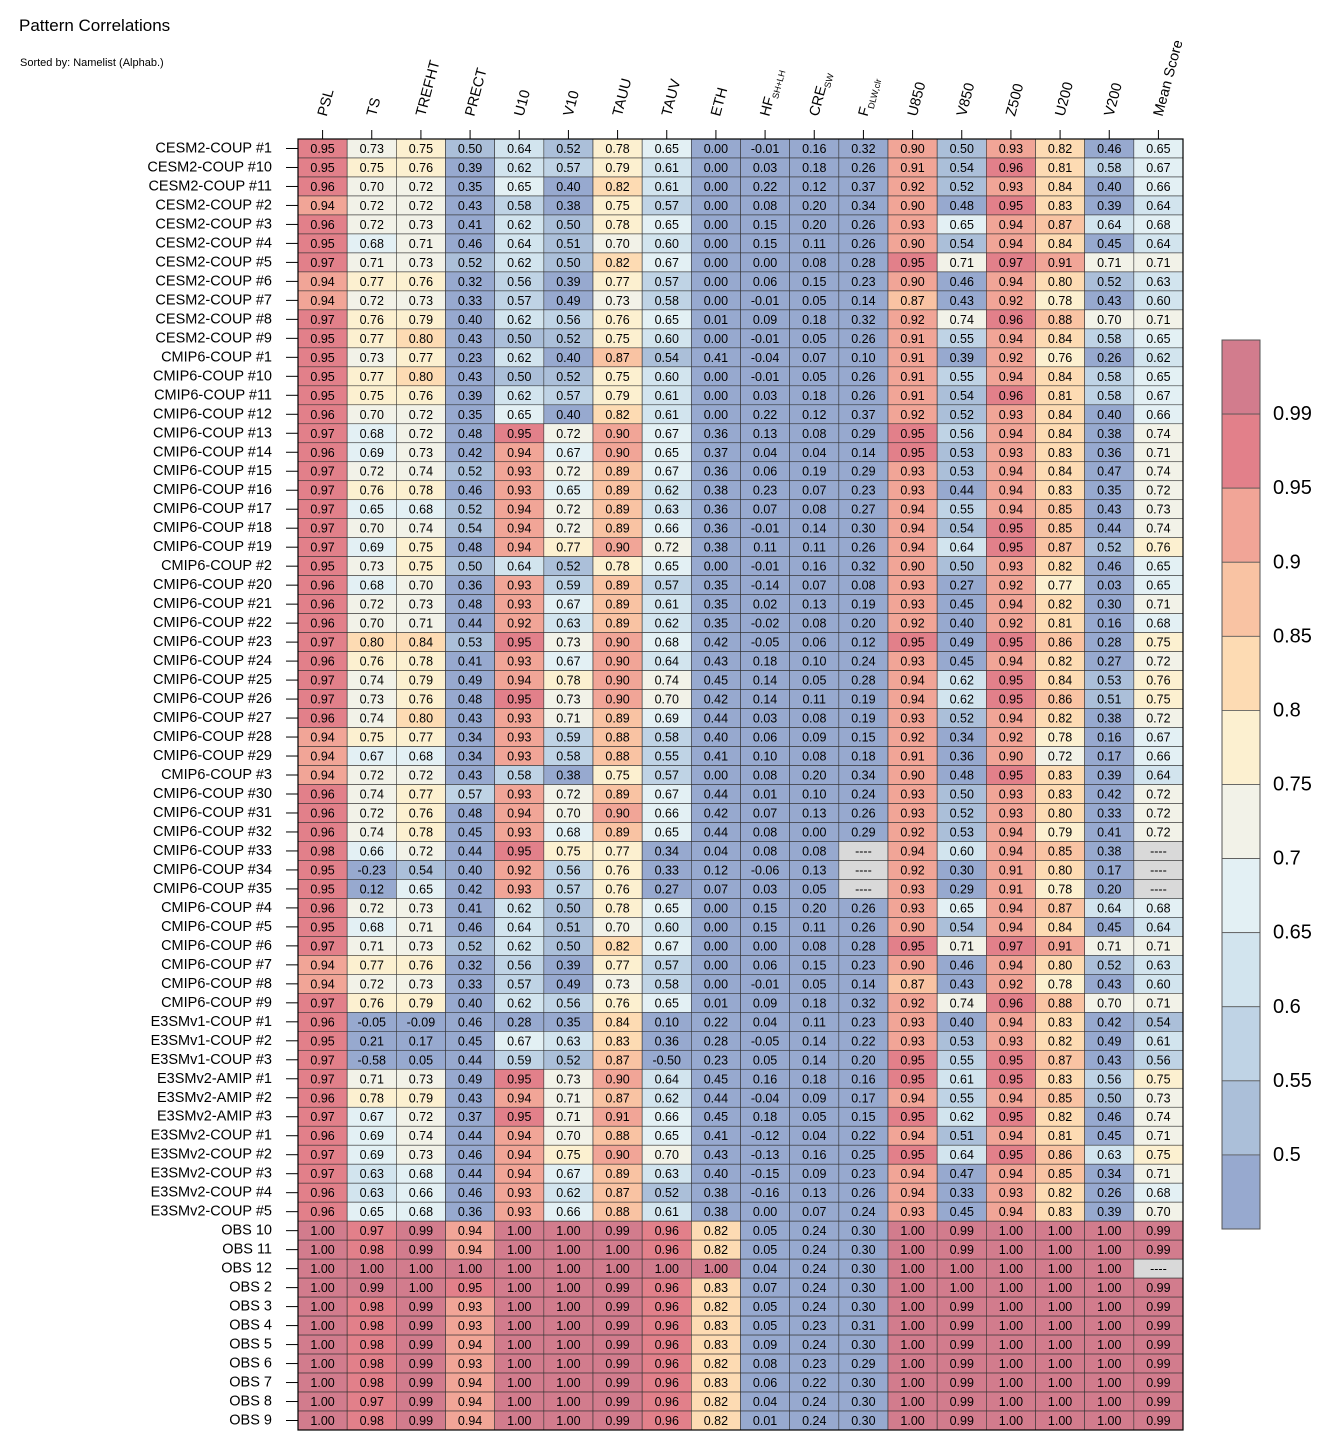 This screenshot has height=1451, width=1333. What do you see at coordinates (912, 624) in the screenshot?
I see `cell-value: 0.92` at bounding box center [912, 624].